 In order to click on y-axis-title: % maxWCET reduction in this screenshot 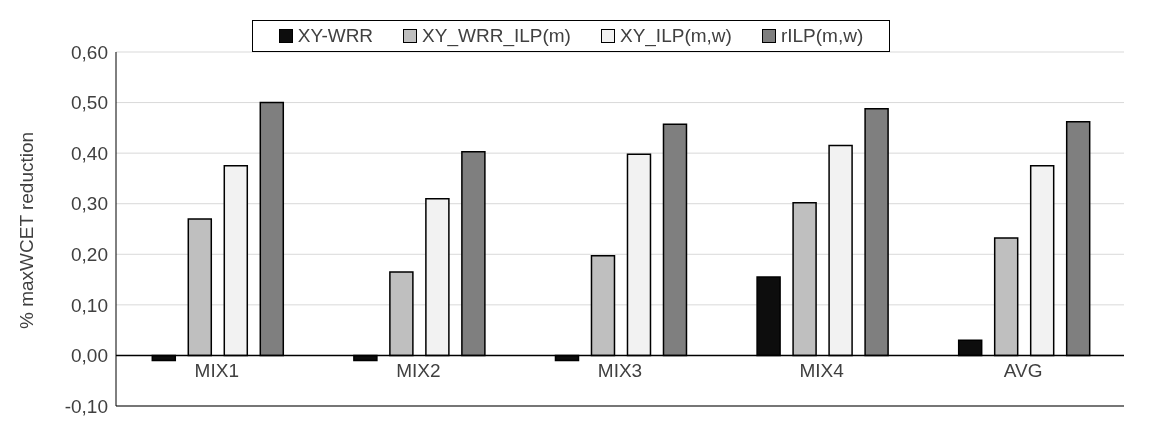, I will do `click(26, 230)`.